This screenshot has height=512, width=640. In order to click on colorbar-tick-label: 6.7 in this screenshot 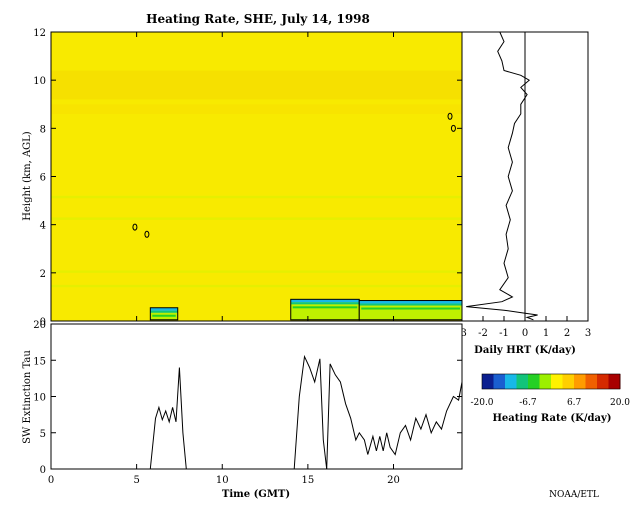, I will do `click(574, 403)`.